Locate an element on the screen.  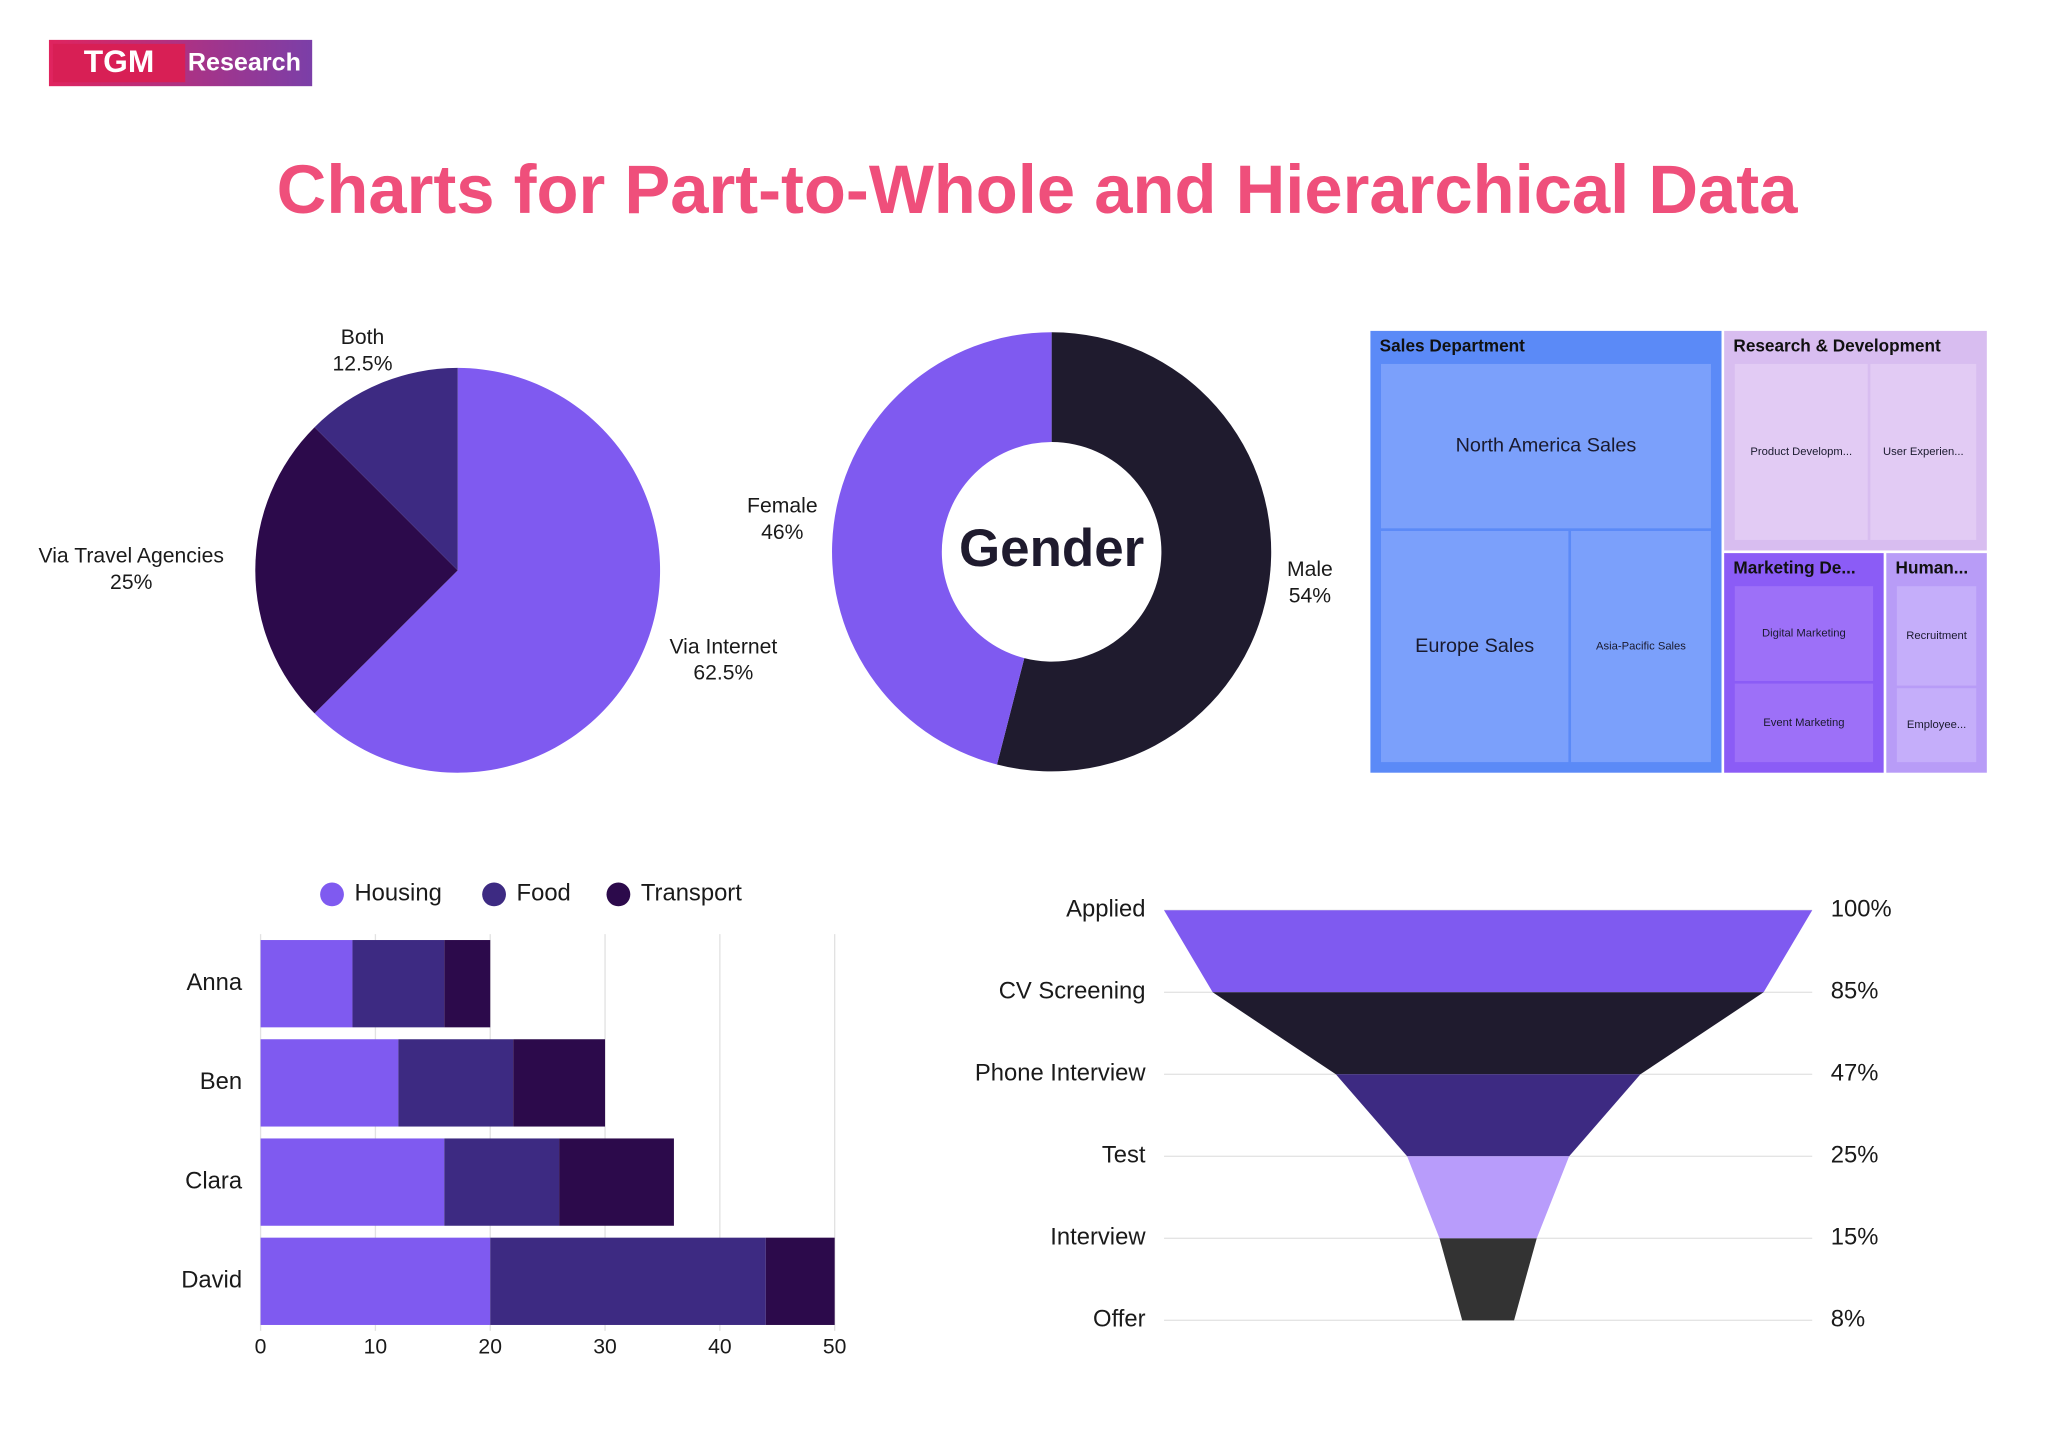
y-tick-label: David is located at coordinates (211, 1280).